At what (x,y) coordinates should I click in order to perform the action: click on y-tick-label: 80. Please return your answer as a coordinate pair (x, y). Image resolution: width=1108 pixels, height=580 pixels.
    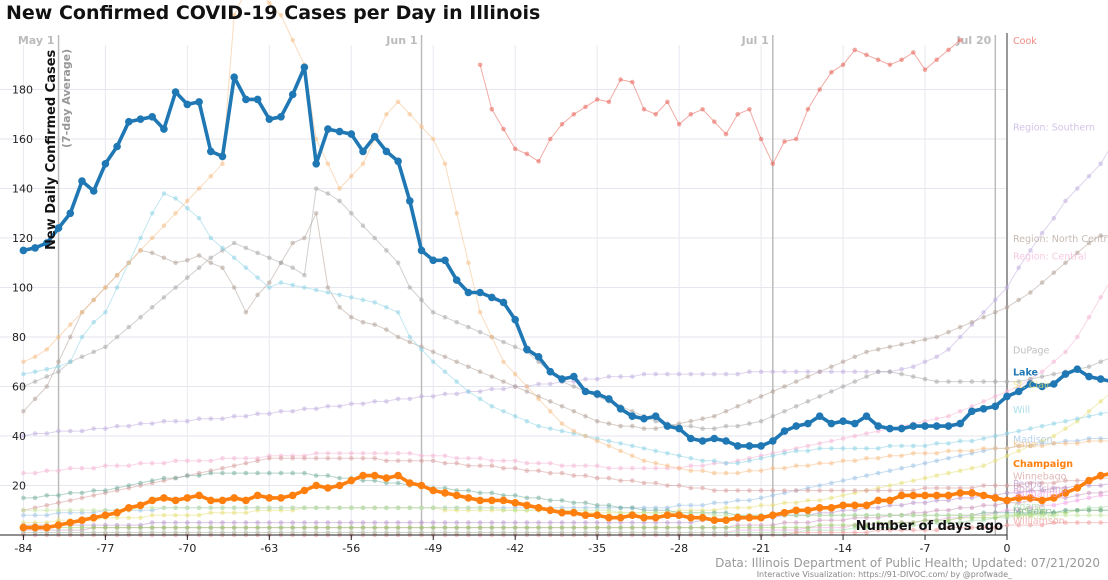
    Looking at the image, I should click on (19, 337).